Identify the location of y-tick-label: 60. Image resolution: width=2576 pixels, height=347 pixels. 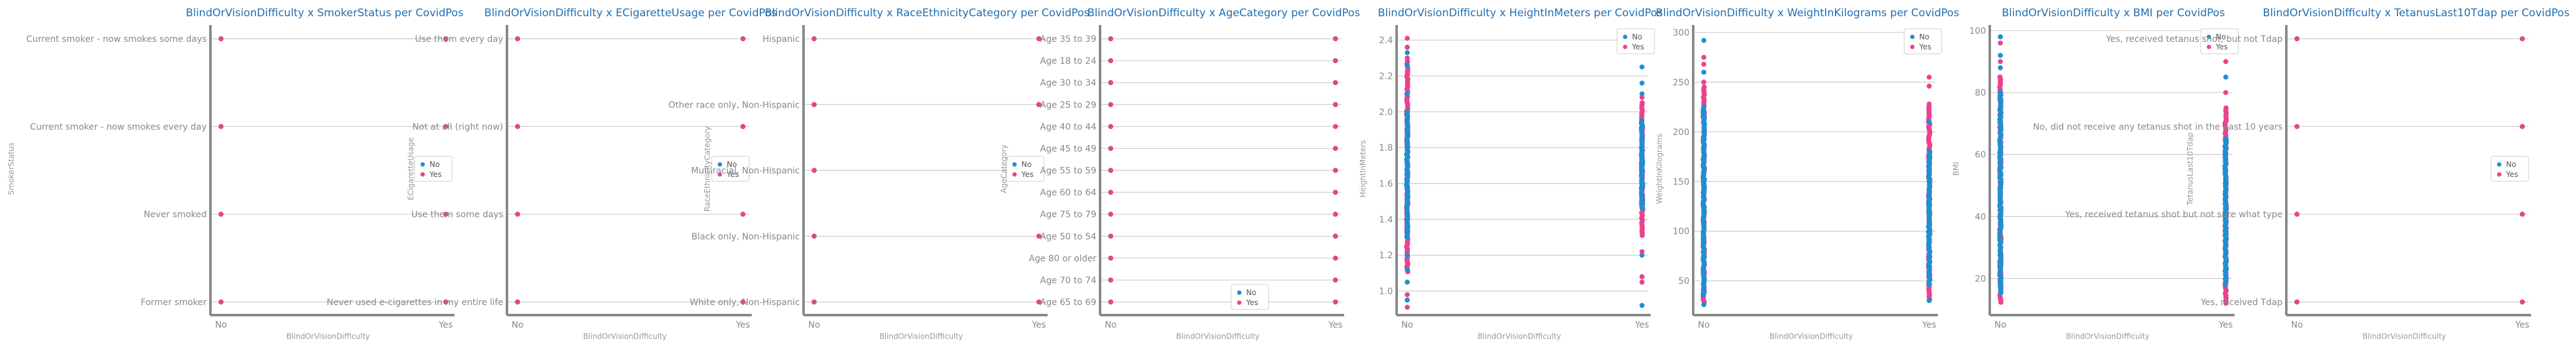
(1980, 155).